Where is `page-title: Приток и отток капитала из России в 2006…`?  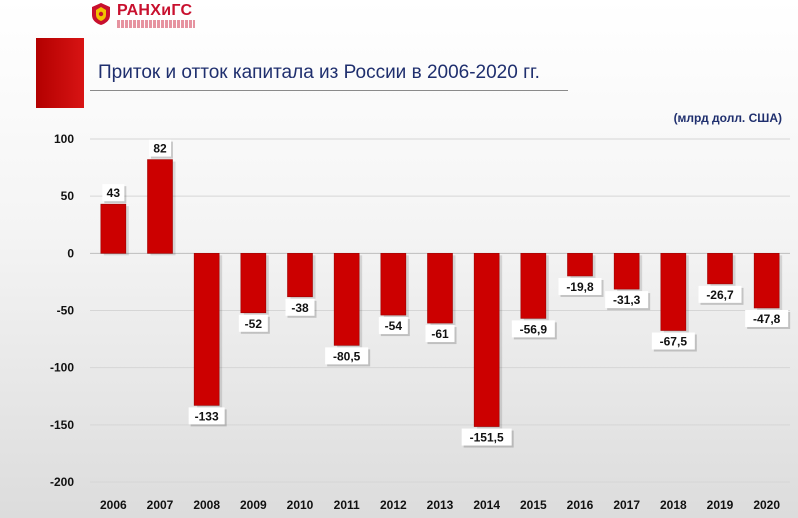
page-title: Приток и отток капитала из России в 2006… is located at coordinates (319, 72).